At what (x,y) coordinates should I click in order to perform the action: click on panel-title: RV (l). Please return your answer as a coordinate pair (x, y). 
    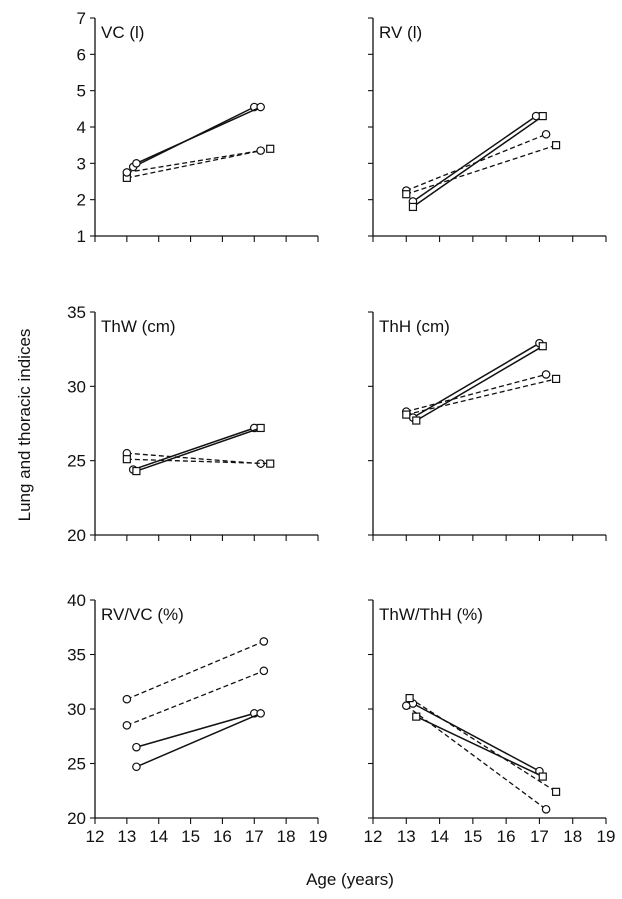
    Looking at the image, I should click on (400, 32).